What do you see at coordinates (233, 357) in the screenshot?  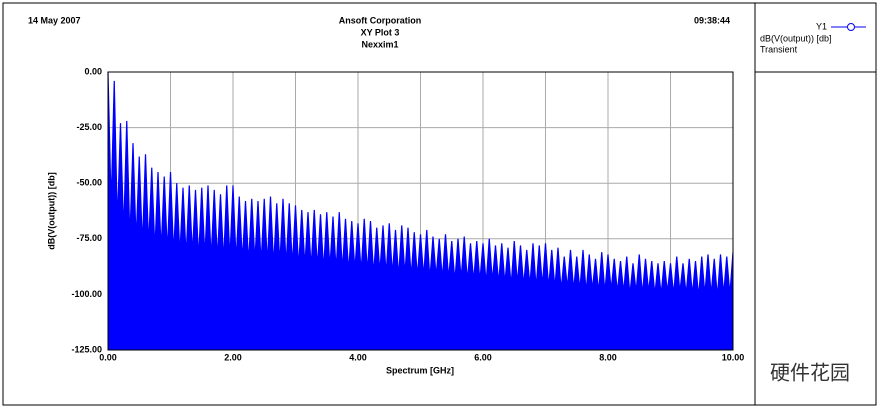 I see `x-tick-label: 2.00` at bounding box center [233, 357].